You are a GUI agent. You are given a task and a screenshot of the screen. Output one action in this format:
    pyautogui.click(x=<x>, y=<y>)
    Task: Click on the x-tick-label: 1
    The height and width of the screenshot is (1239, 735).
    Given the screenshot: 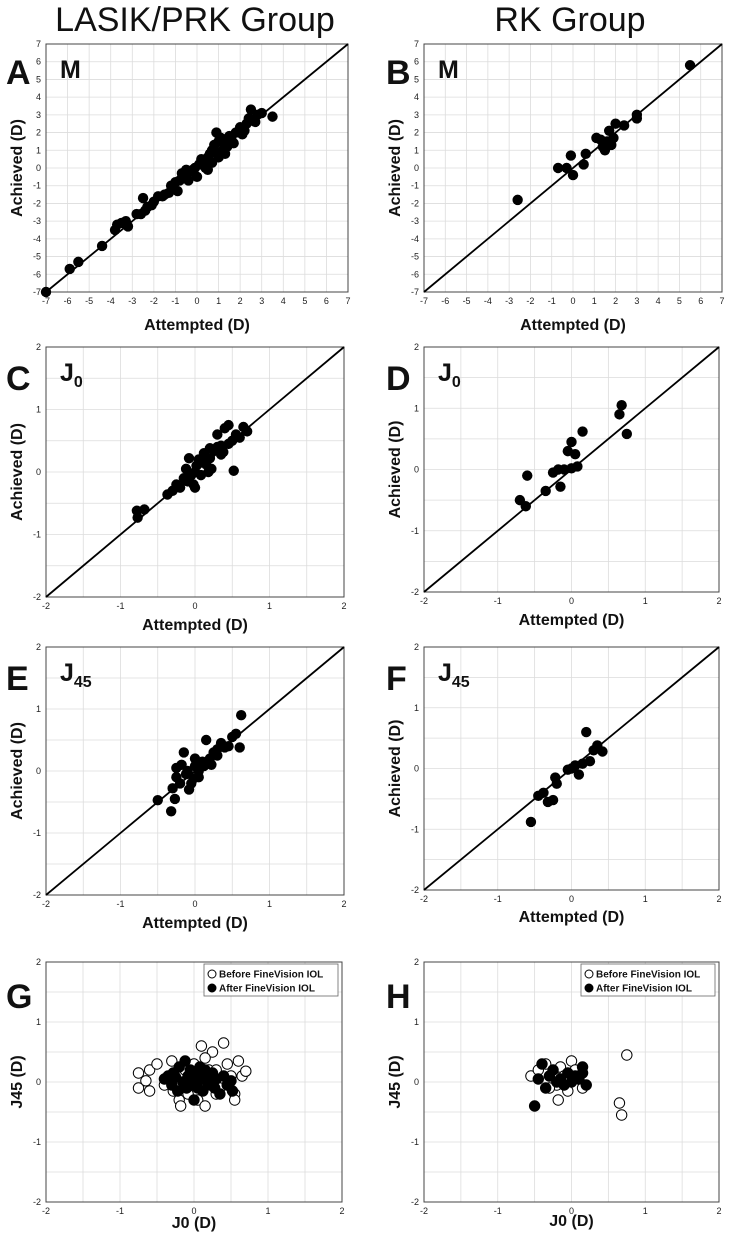 What is the action you would take?
    pyautogui.click(x=269, y=904)
    